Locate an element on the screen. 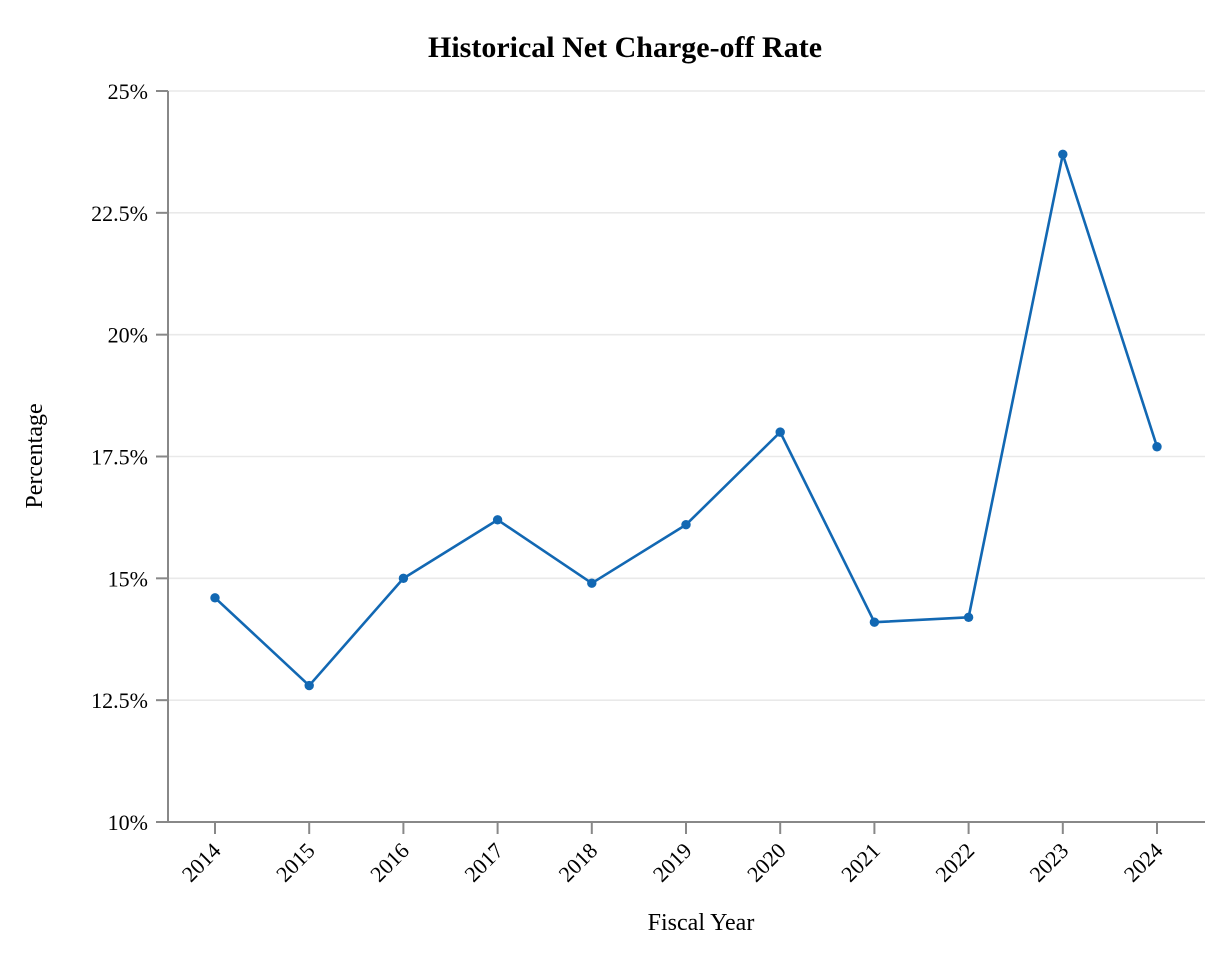 The image size is (1226, 960). y-tick-label: 12.5% is located at coordinates (119, 700).